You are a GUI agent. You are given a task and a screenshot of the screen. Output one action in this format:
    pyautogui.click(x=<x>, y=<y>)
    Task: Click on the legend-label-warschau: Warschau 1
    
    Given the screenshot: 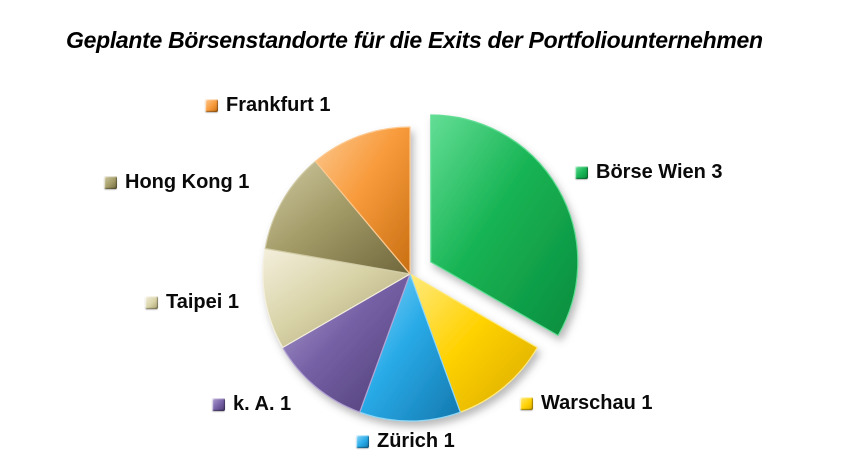 What is the action you would take?
    pyautogui.click(x=597, y=402)
    